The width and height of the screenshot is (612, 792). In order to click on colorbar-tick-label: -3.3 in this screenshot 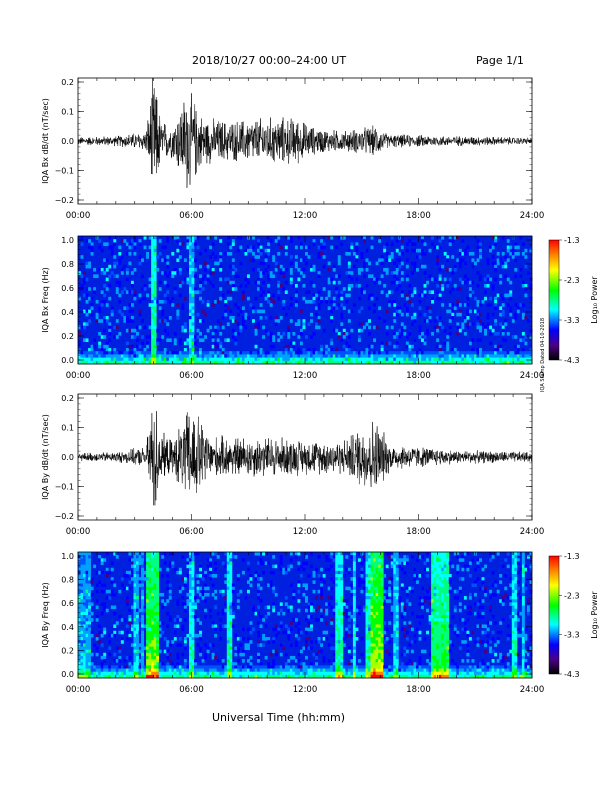, I will do `click(572, 320)`.